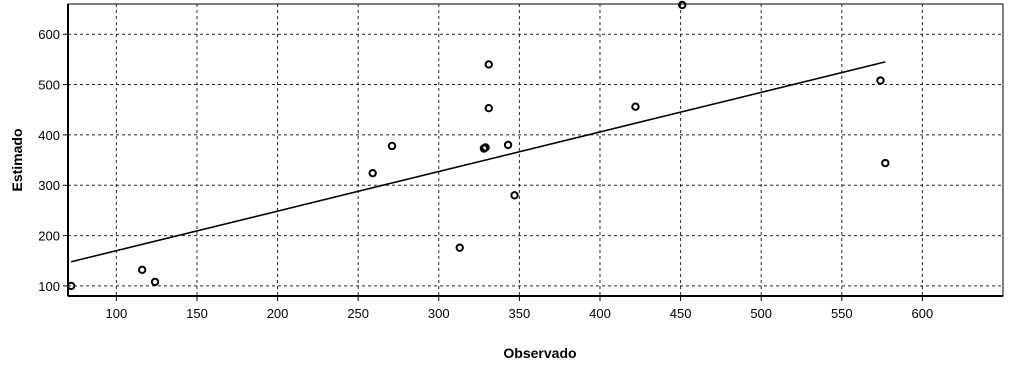 Image resolution: width=1009 pixels, height=375 pixels. I want to click on x-tick-label: 400, so click(600, 313).